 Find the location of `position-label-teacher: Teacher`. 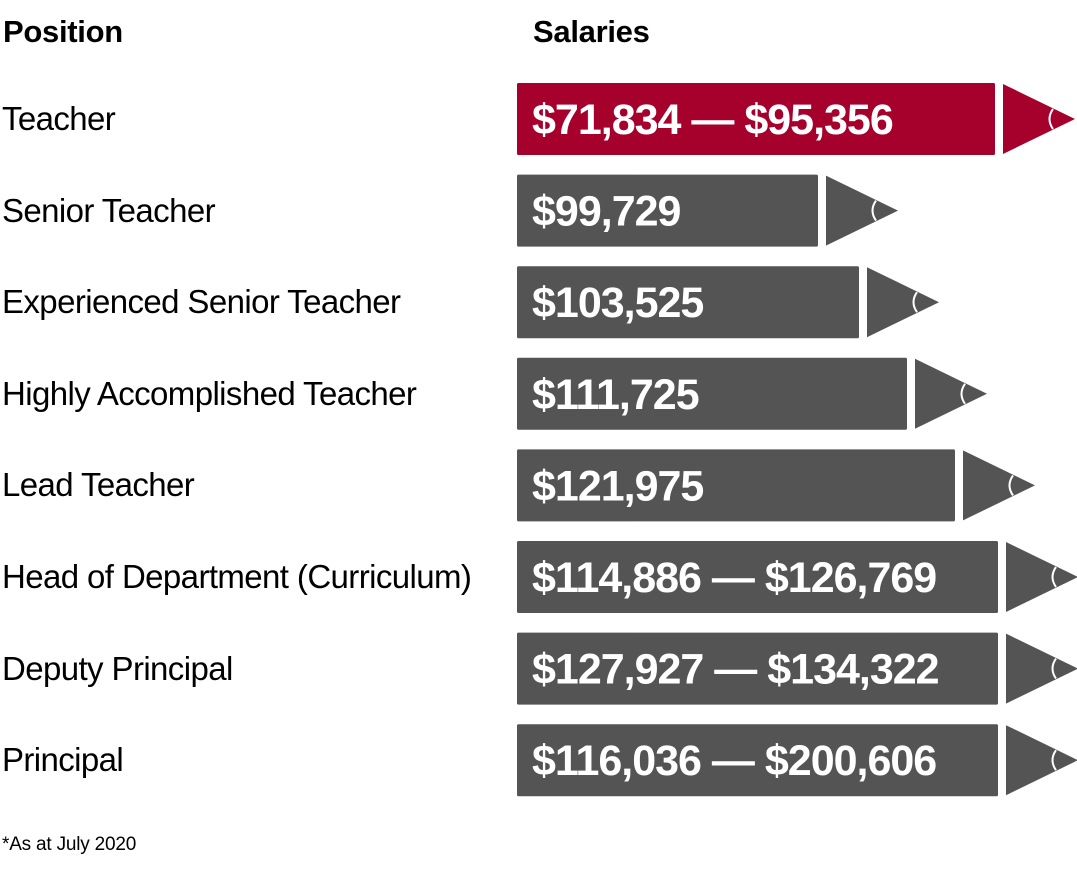

position-label-teacher: Teacher is located at coordinates (59, 118).